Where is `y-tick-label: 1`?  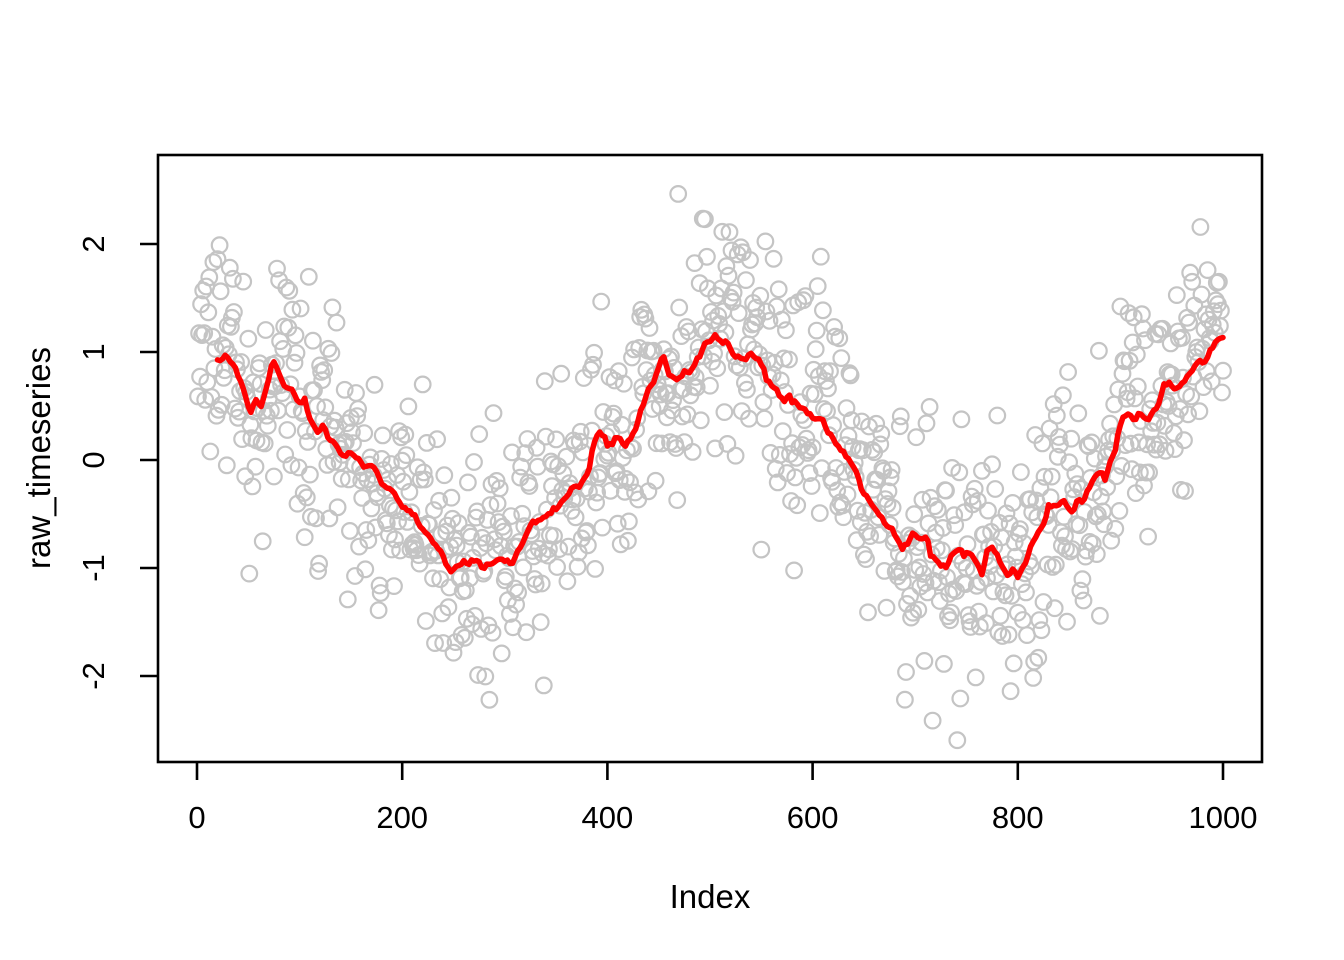 y-tick-label: 1 is located at coordinates (93, 351).